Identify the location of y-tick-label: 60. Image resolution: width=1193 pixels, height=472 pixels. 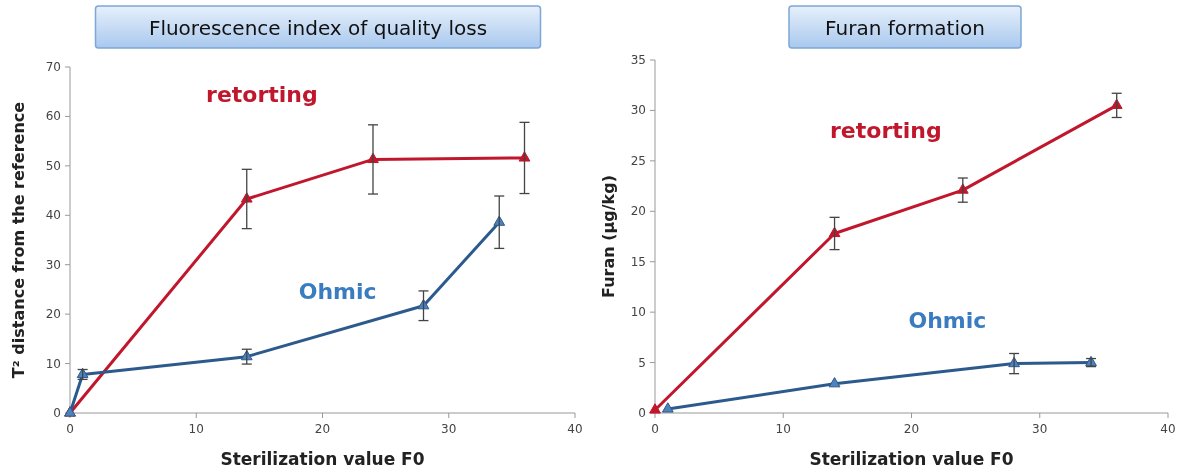
(53, 116).